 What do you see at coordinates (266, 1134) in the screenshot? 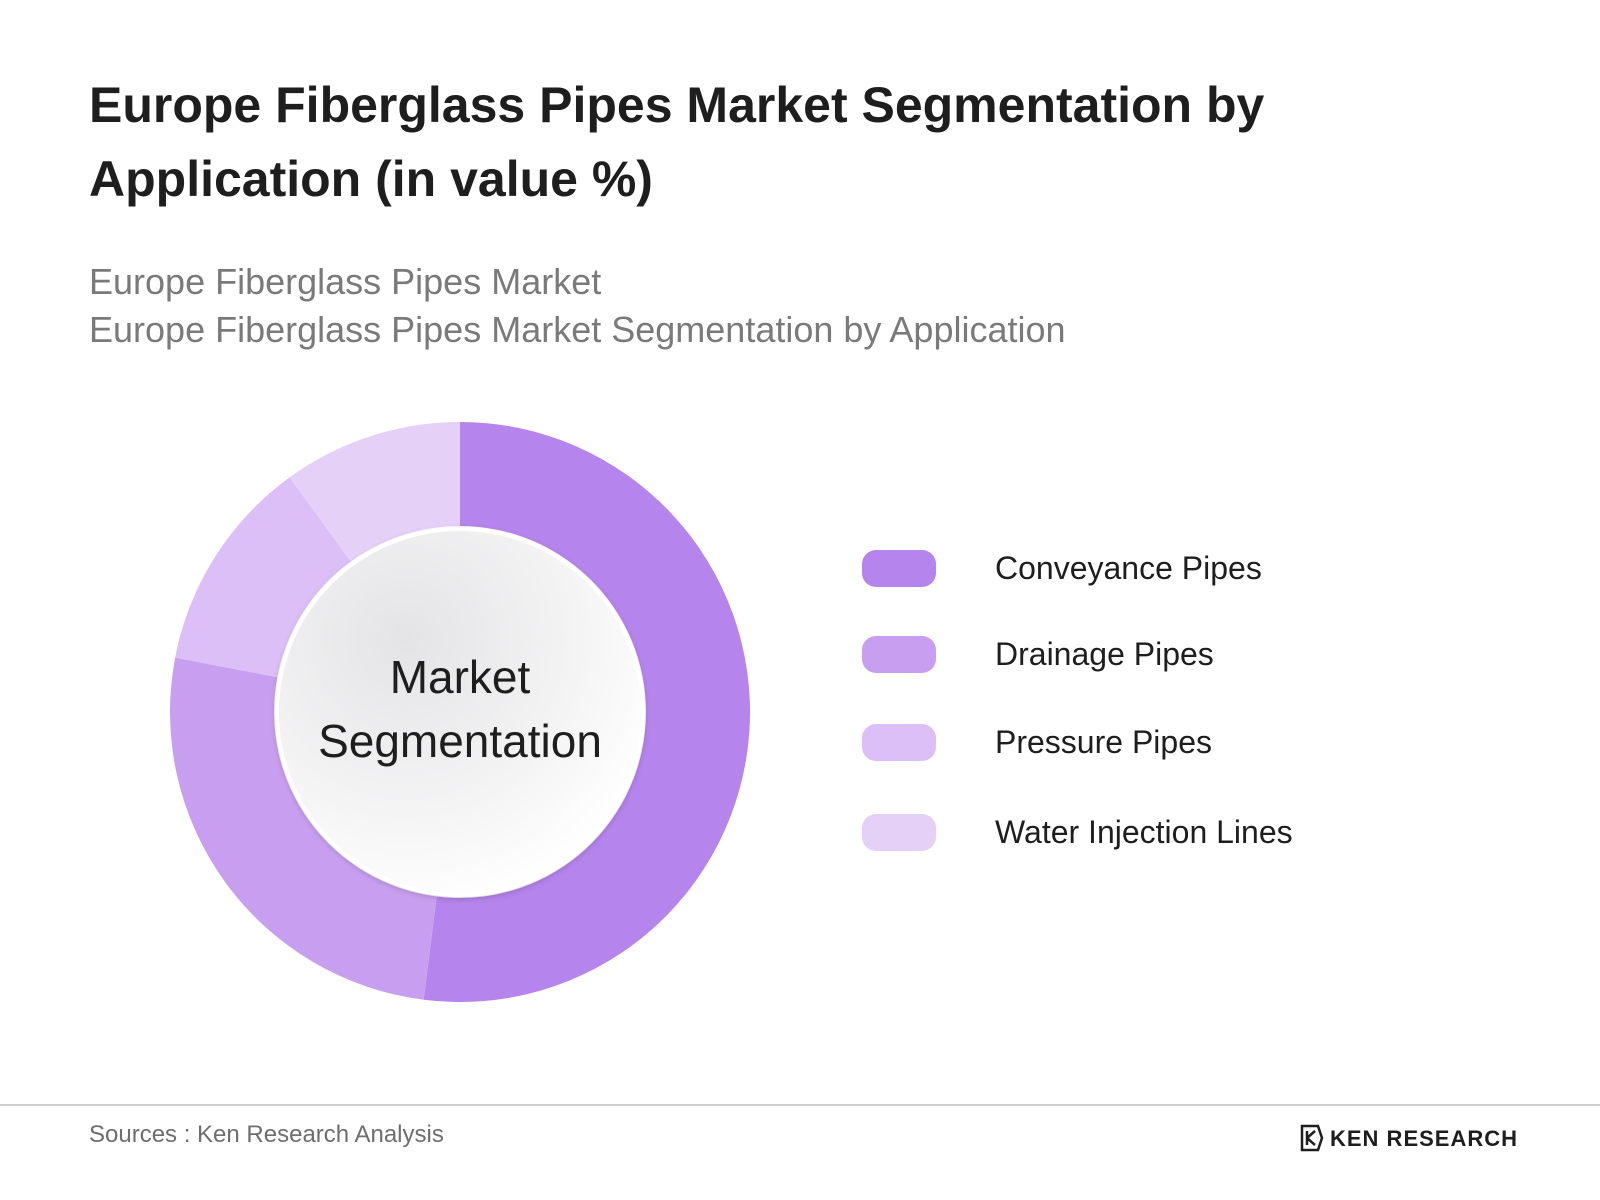
I see `sources-note: Sources : Ken Research Analysis` at bounding box center [266, 1134].